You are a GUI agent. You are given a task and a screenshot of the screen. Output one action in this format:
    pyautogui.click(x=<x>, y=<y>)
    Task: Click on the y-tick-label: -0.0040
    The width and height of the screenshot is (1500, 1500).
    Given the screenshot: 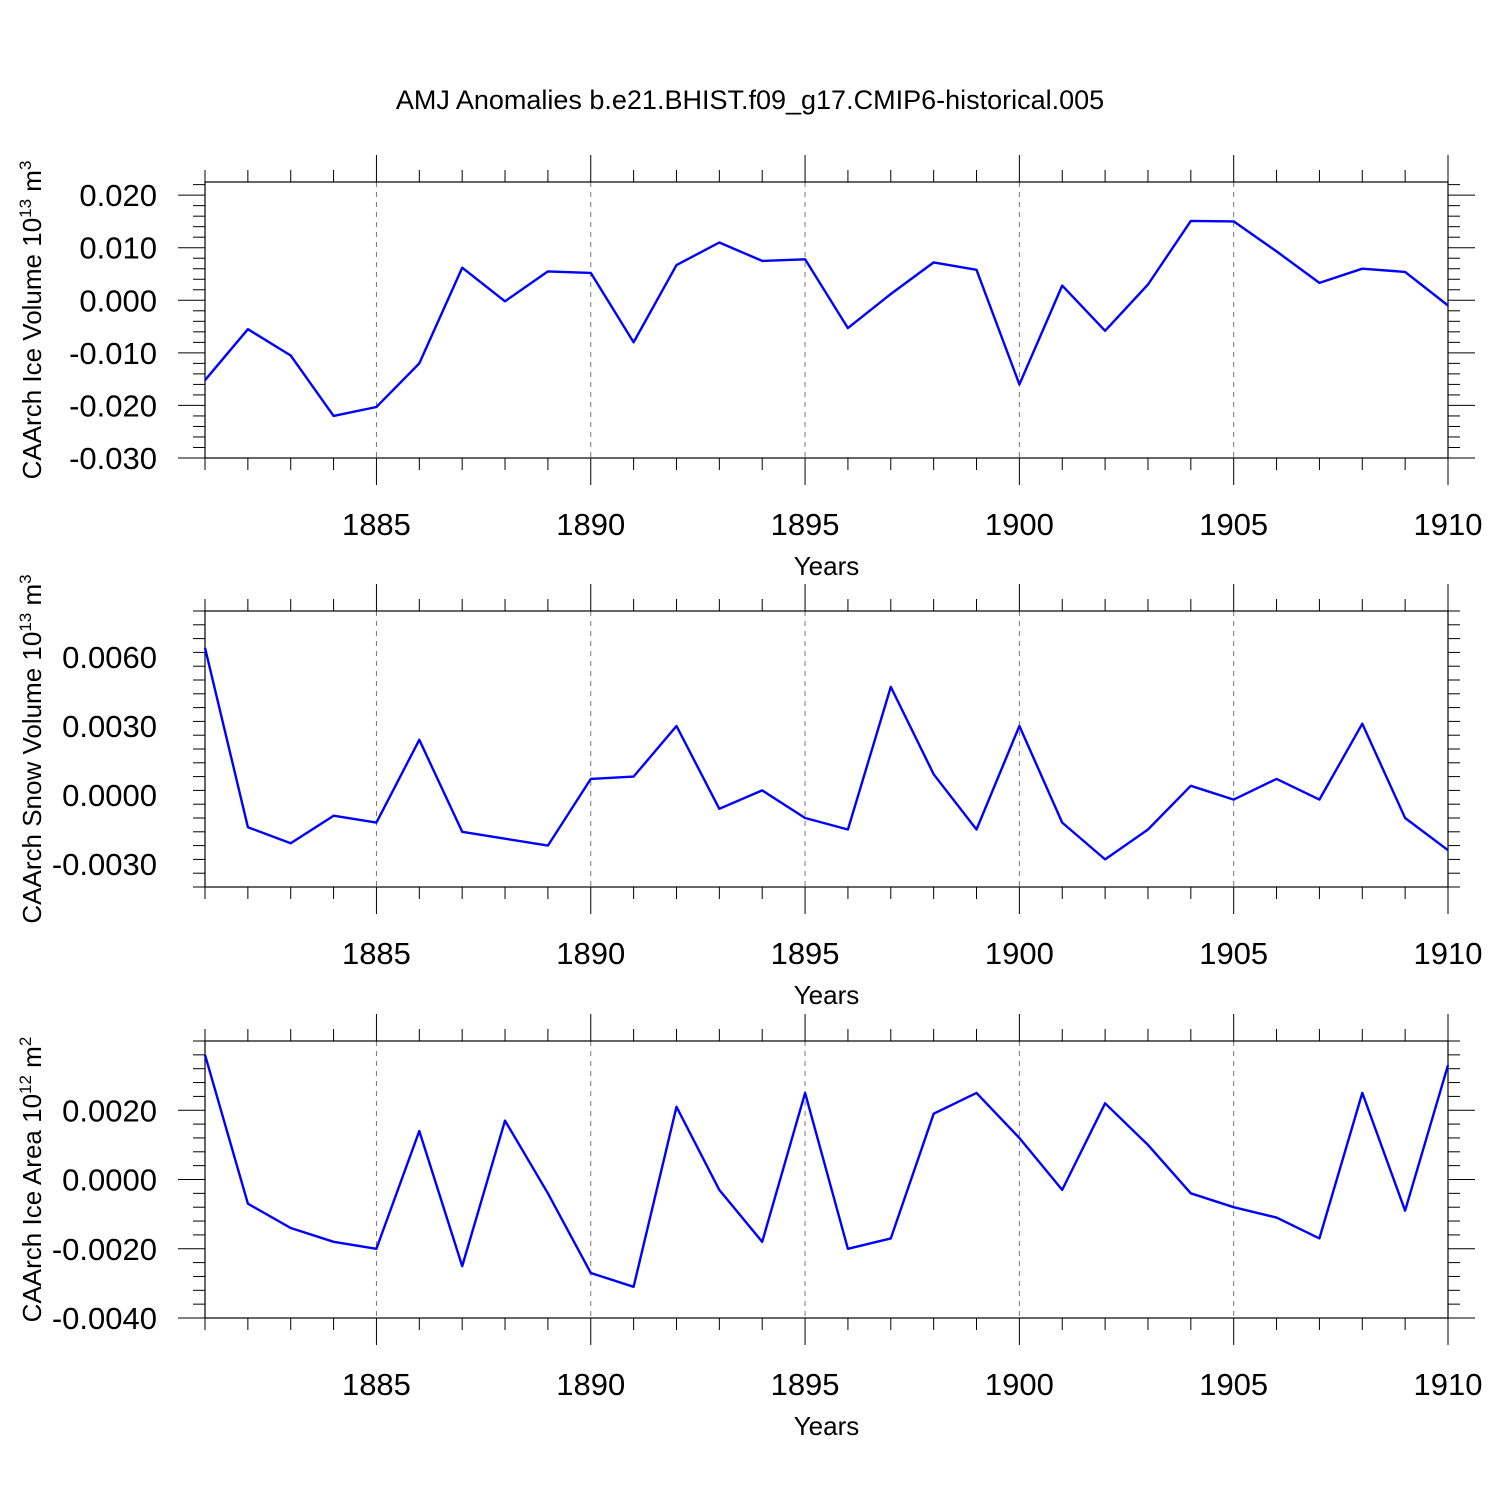 What is the action you would take?
    pyautogui.click(x=104, y=1318)
    